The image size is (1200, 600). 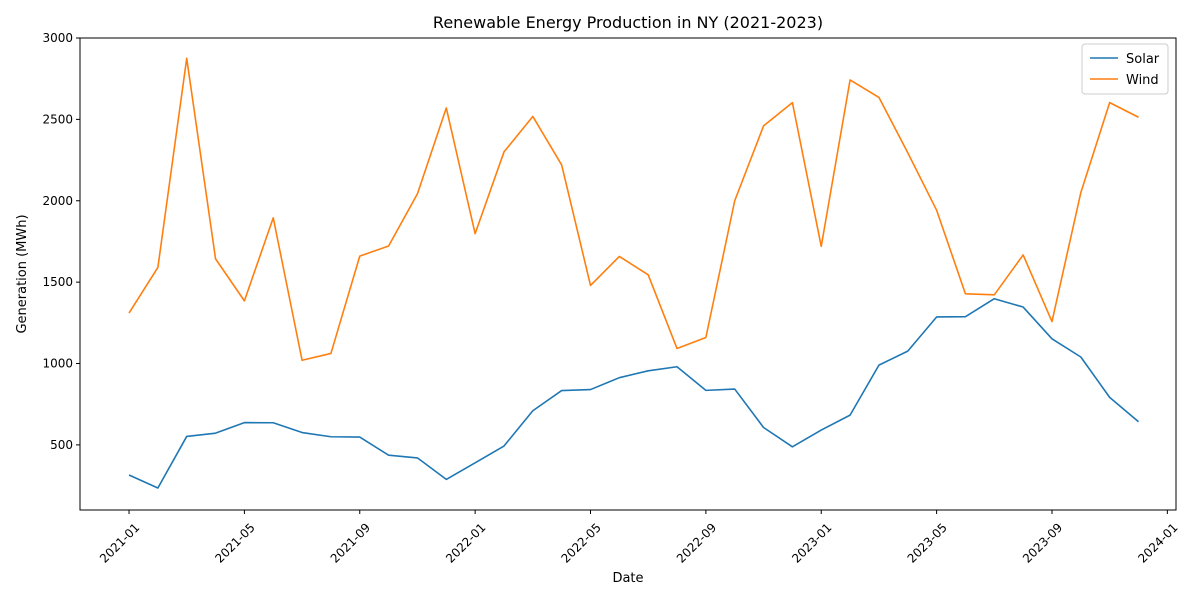 I want to click on y-tick-label: 1500, so click(x=57, y=282).